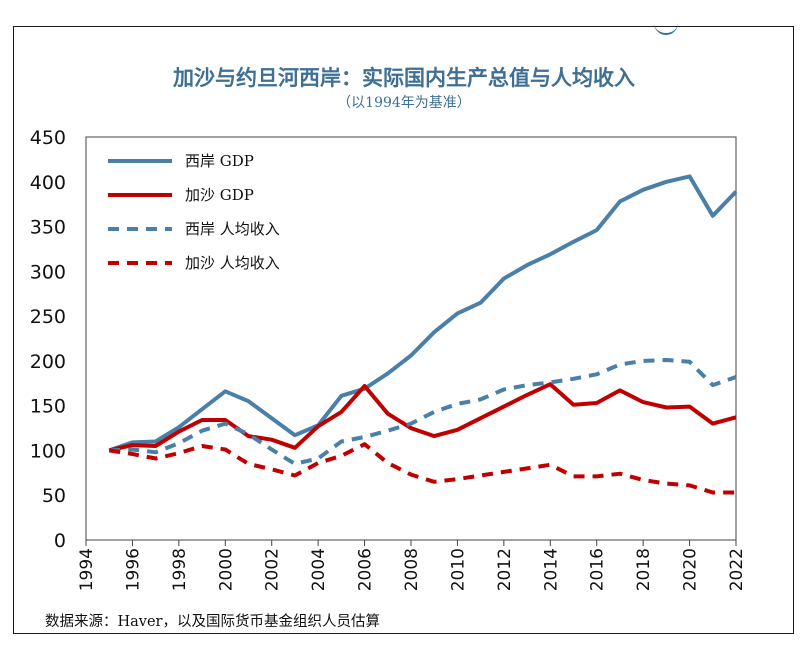 Image resolution: width=808 pixels, height=660 pixels. I want to click on x-tick-label: 2018, so click(644, 569).